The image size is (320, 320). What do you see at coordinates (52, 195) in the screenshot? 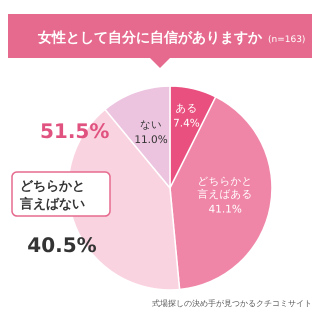
I see `slice-label: どちらかと言えばない` at bounding box center [52, 195].